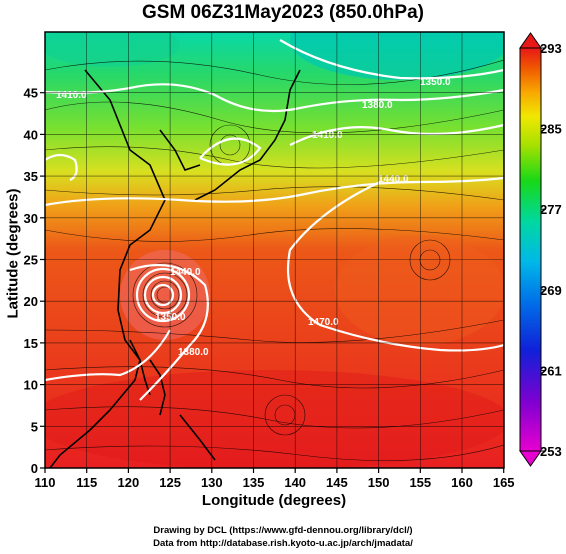  I want to click on x-tick-label: 120, so click(129, 482).